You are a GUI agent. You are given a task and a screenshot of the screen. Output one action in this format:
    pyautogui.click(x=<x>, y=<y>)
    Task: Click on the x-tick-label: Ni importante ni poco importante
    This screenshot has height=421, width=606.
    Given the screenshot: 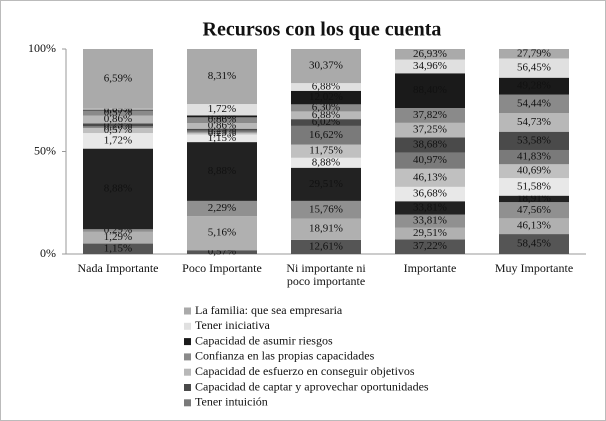 What is the action you would take?
    pyautogui.click(x=326, y=275)
    